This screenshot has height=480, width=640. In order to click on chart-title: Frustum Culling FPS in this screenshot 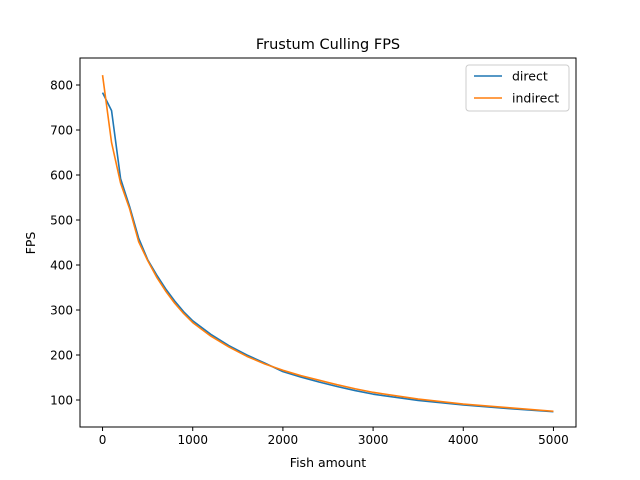, I will do `click(328, 45)`.